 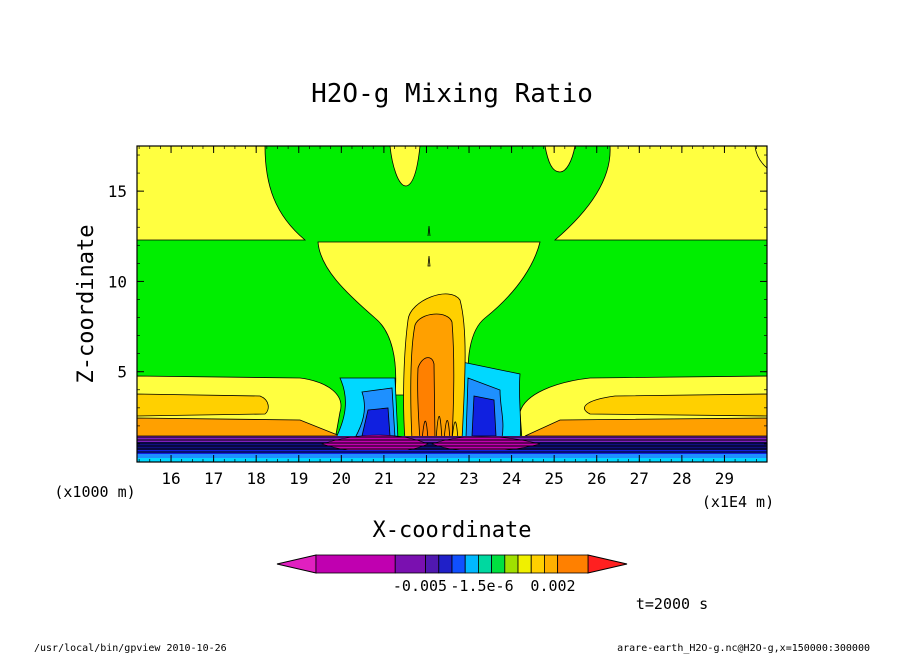 I want to click on top-center-yellow-blob, so click(x=560, y=159).